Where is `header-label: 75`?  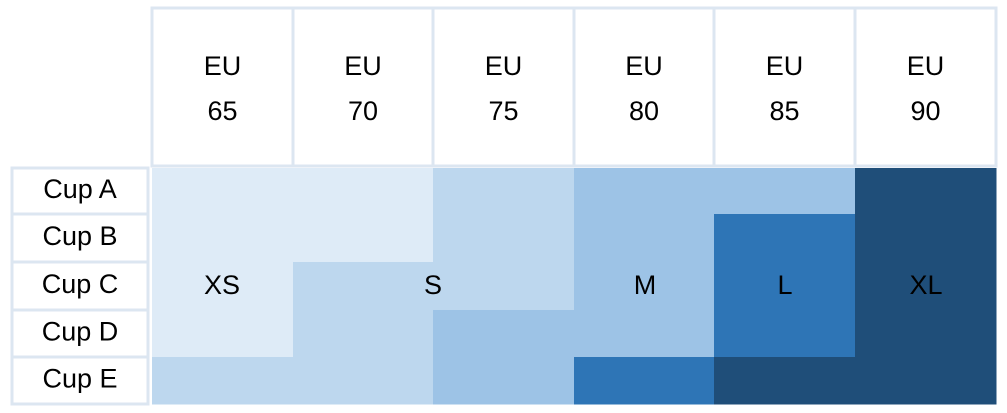
header-label: 75 is located at coordinates (503, 111).